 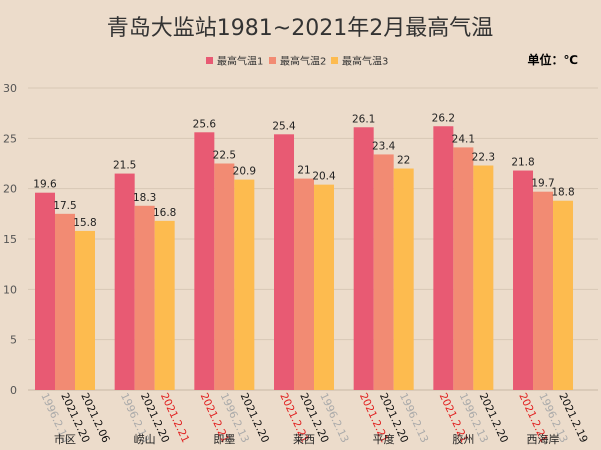 I want to click on bar-平度-3, so click(x=403, y=279).